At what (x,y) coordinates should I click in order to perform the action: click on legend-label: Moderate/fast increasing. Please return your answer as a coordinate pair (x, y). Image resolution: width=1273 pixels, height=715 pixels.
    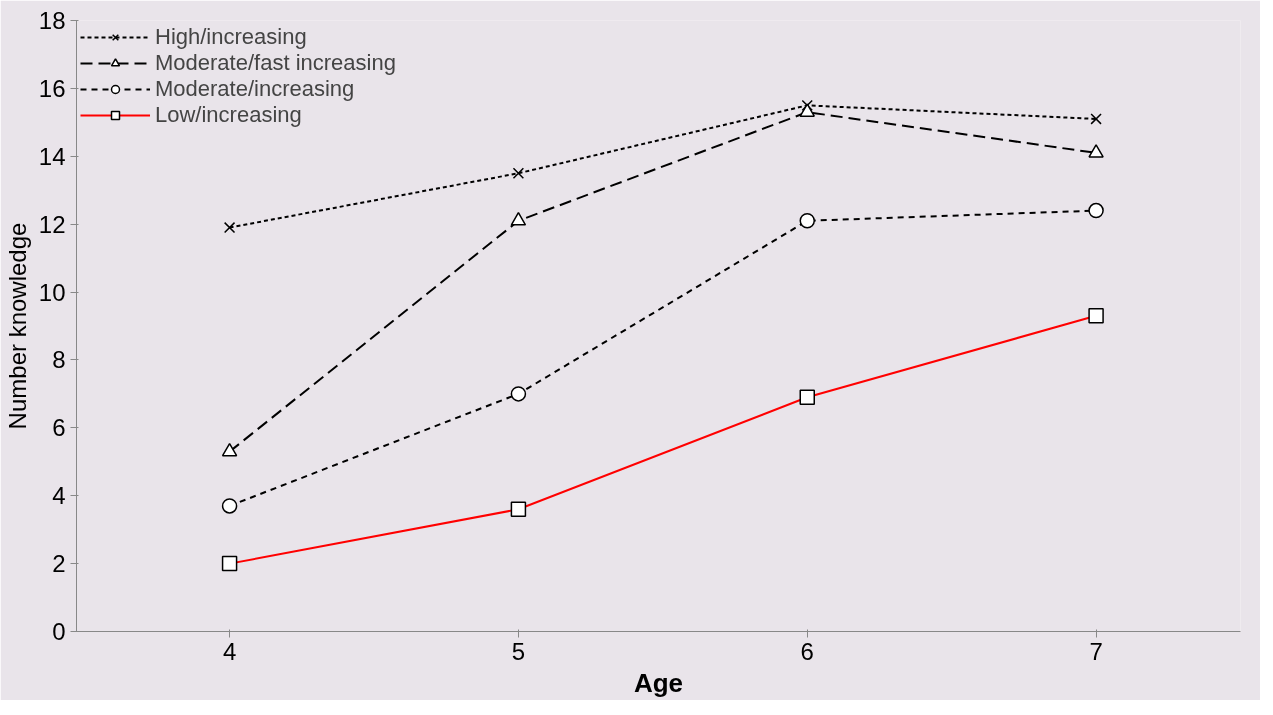
    Looking at the image, I should click on (275, 63).